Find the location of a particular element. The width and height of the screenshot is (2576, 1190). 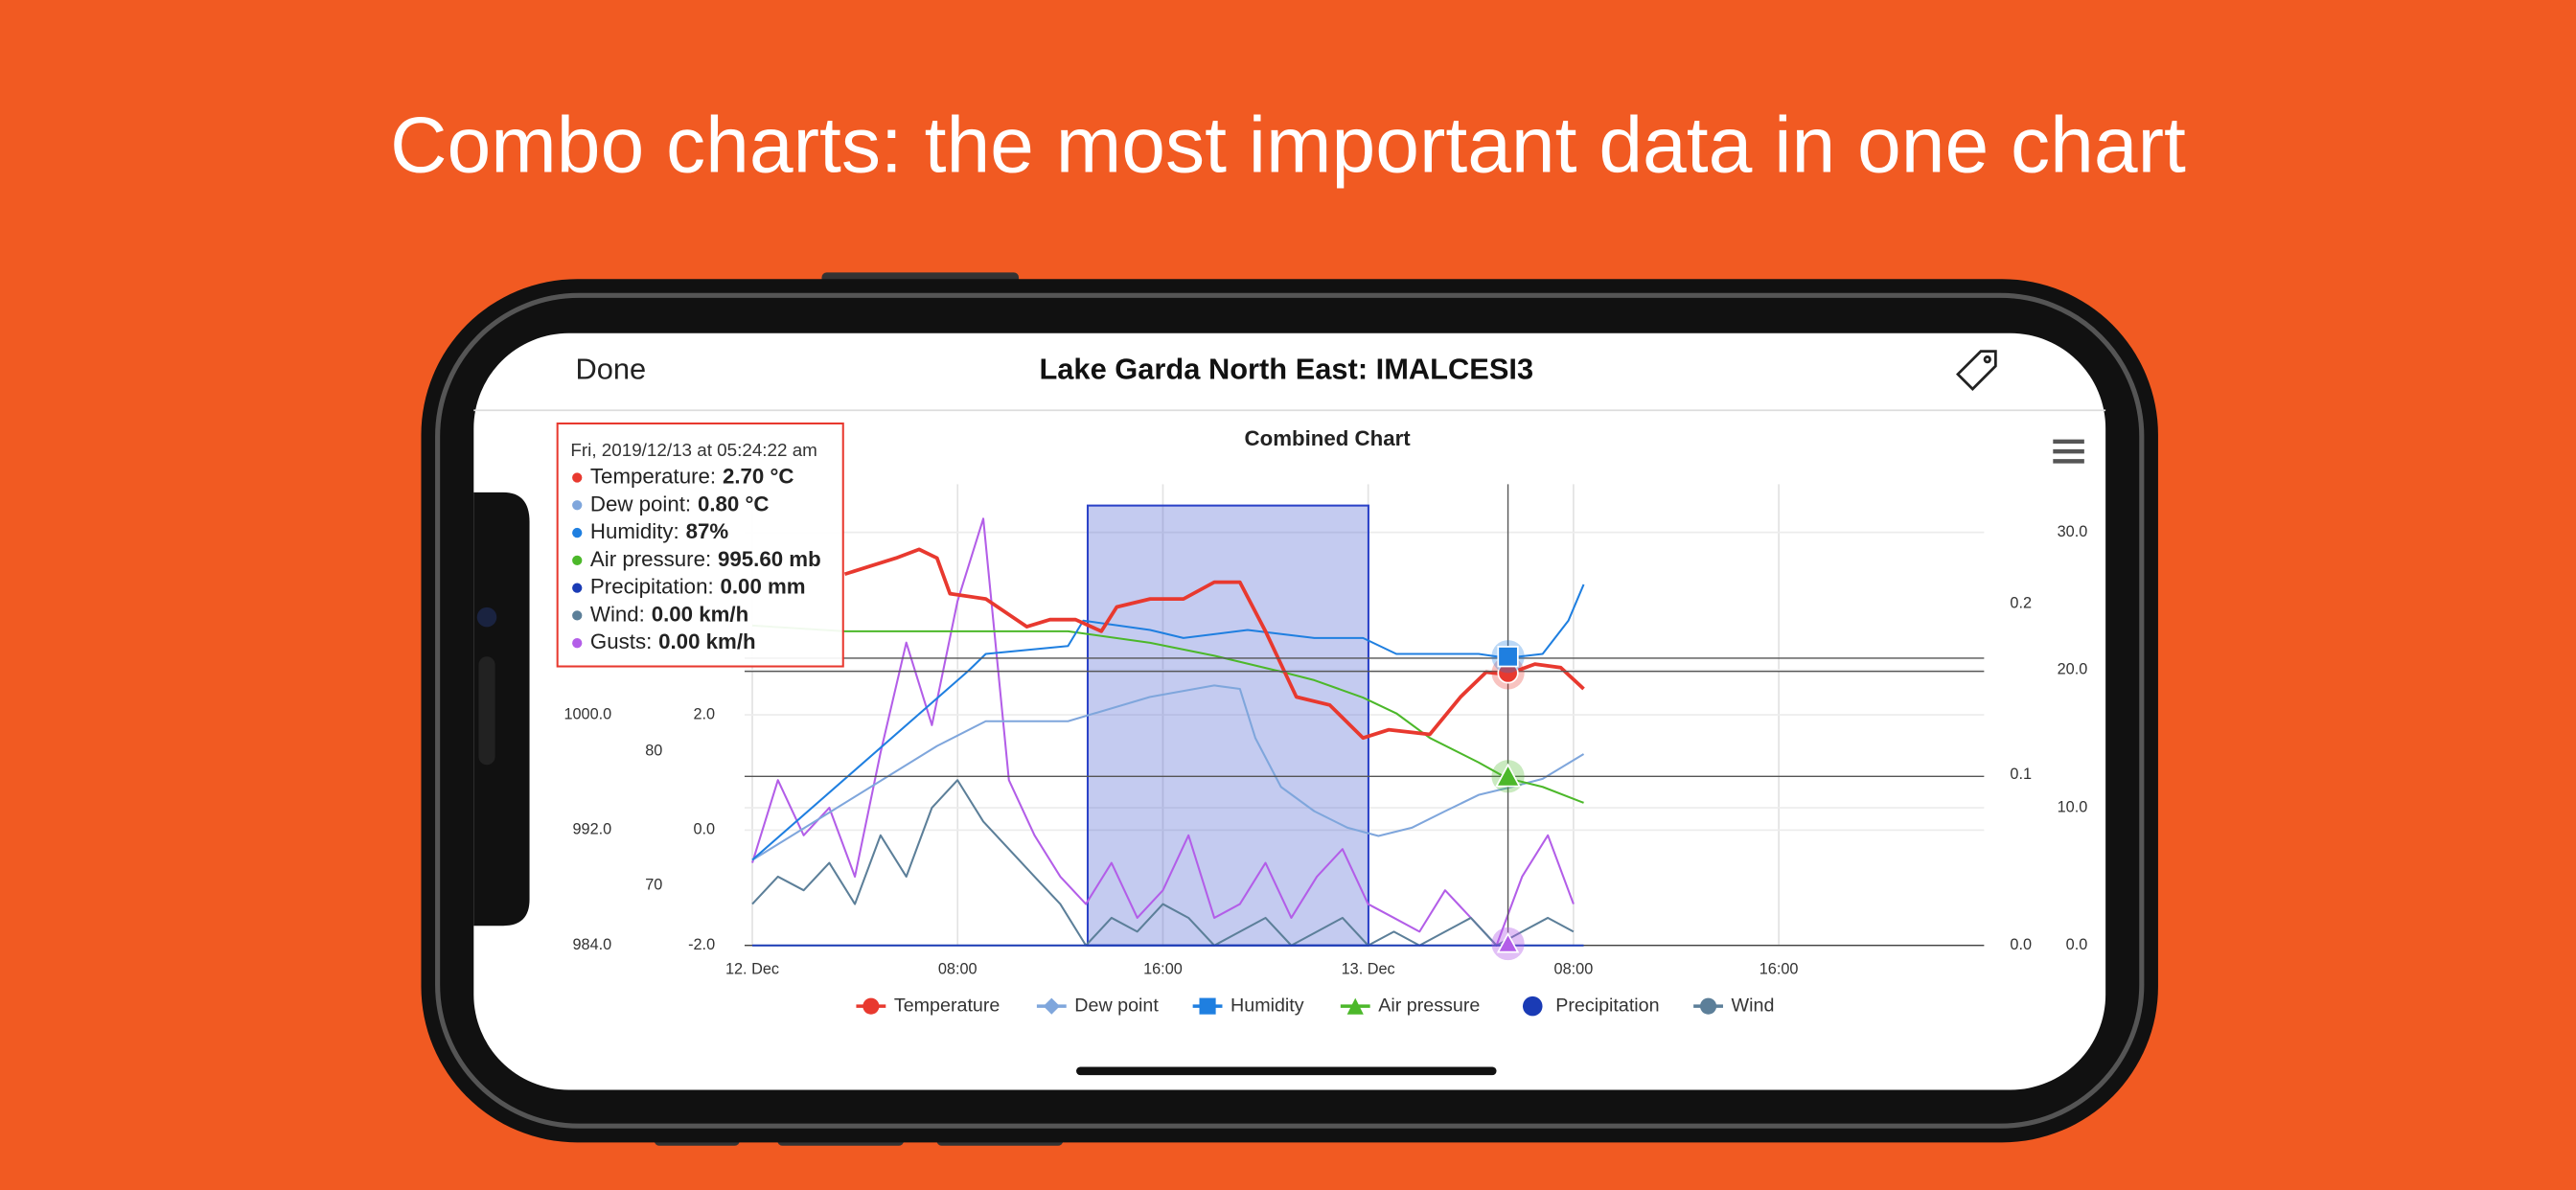

nav-title: Lake Garda North East: IMALCESI3 is located at coordinates (1286, 369).